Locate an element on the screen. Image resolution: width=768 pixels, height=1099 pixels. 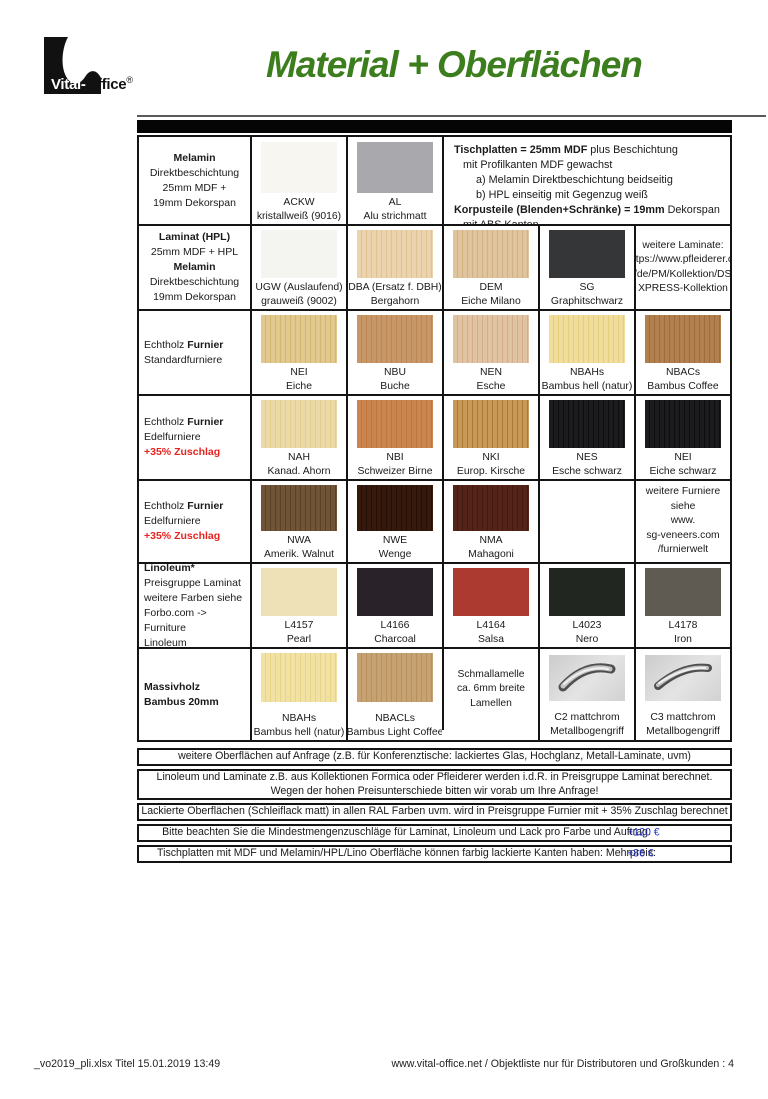
material-name: Alu strichmatt is located at coordinates (395, 216).